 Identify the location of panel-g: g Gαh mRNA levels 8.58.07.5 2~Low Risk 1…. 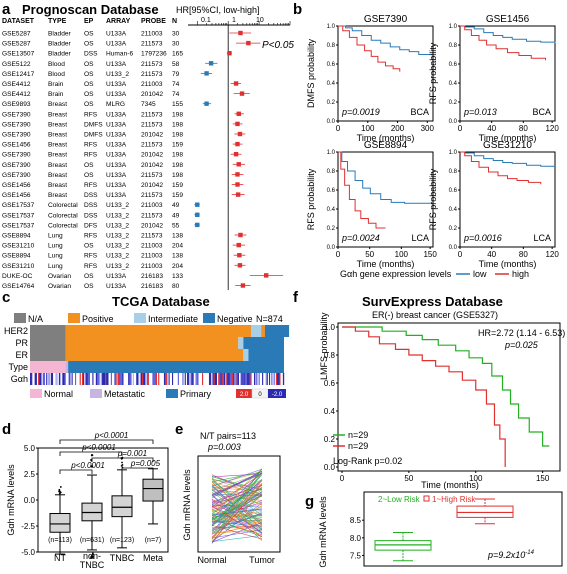
(433, 530).